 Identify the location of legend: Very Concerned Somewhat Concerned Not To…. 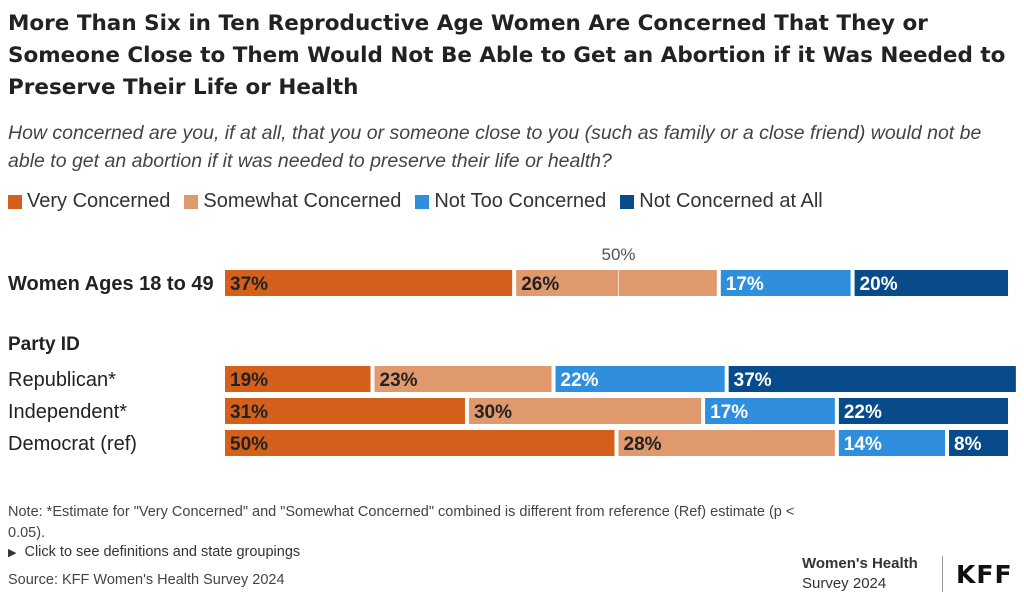
(422, 201).